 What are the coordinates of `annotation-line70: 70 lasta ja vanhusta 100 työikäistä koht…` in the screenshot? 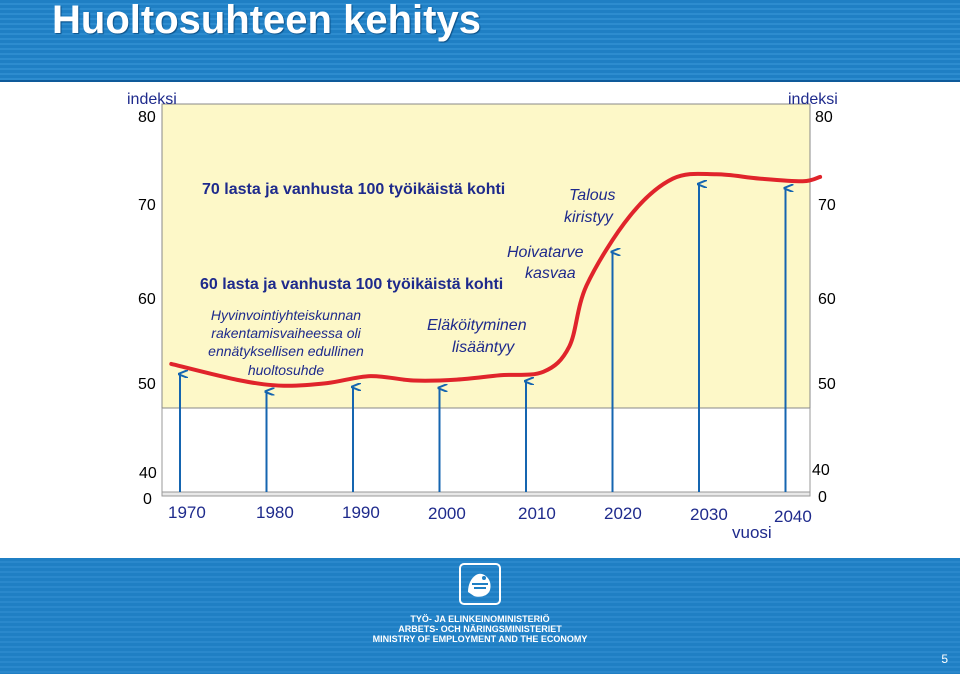 It's located at (353, 189).